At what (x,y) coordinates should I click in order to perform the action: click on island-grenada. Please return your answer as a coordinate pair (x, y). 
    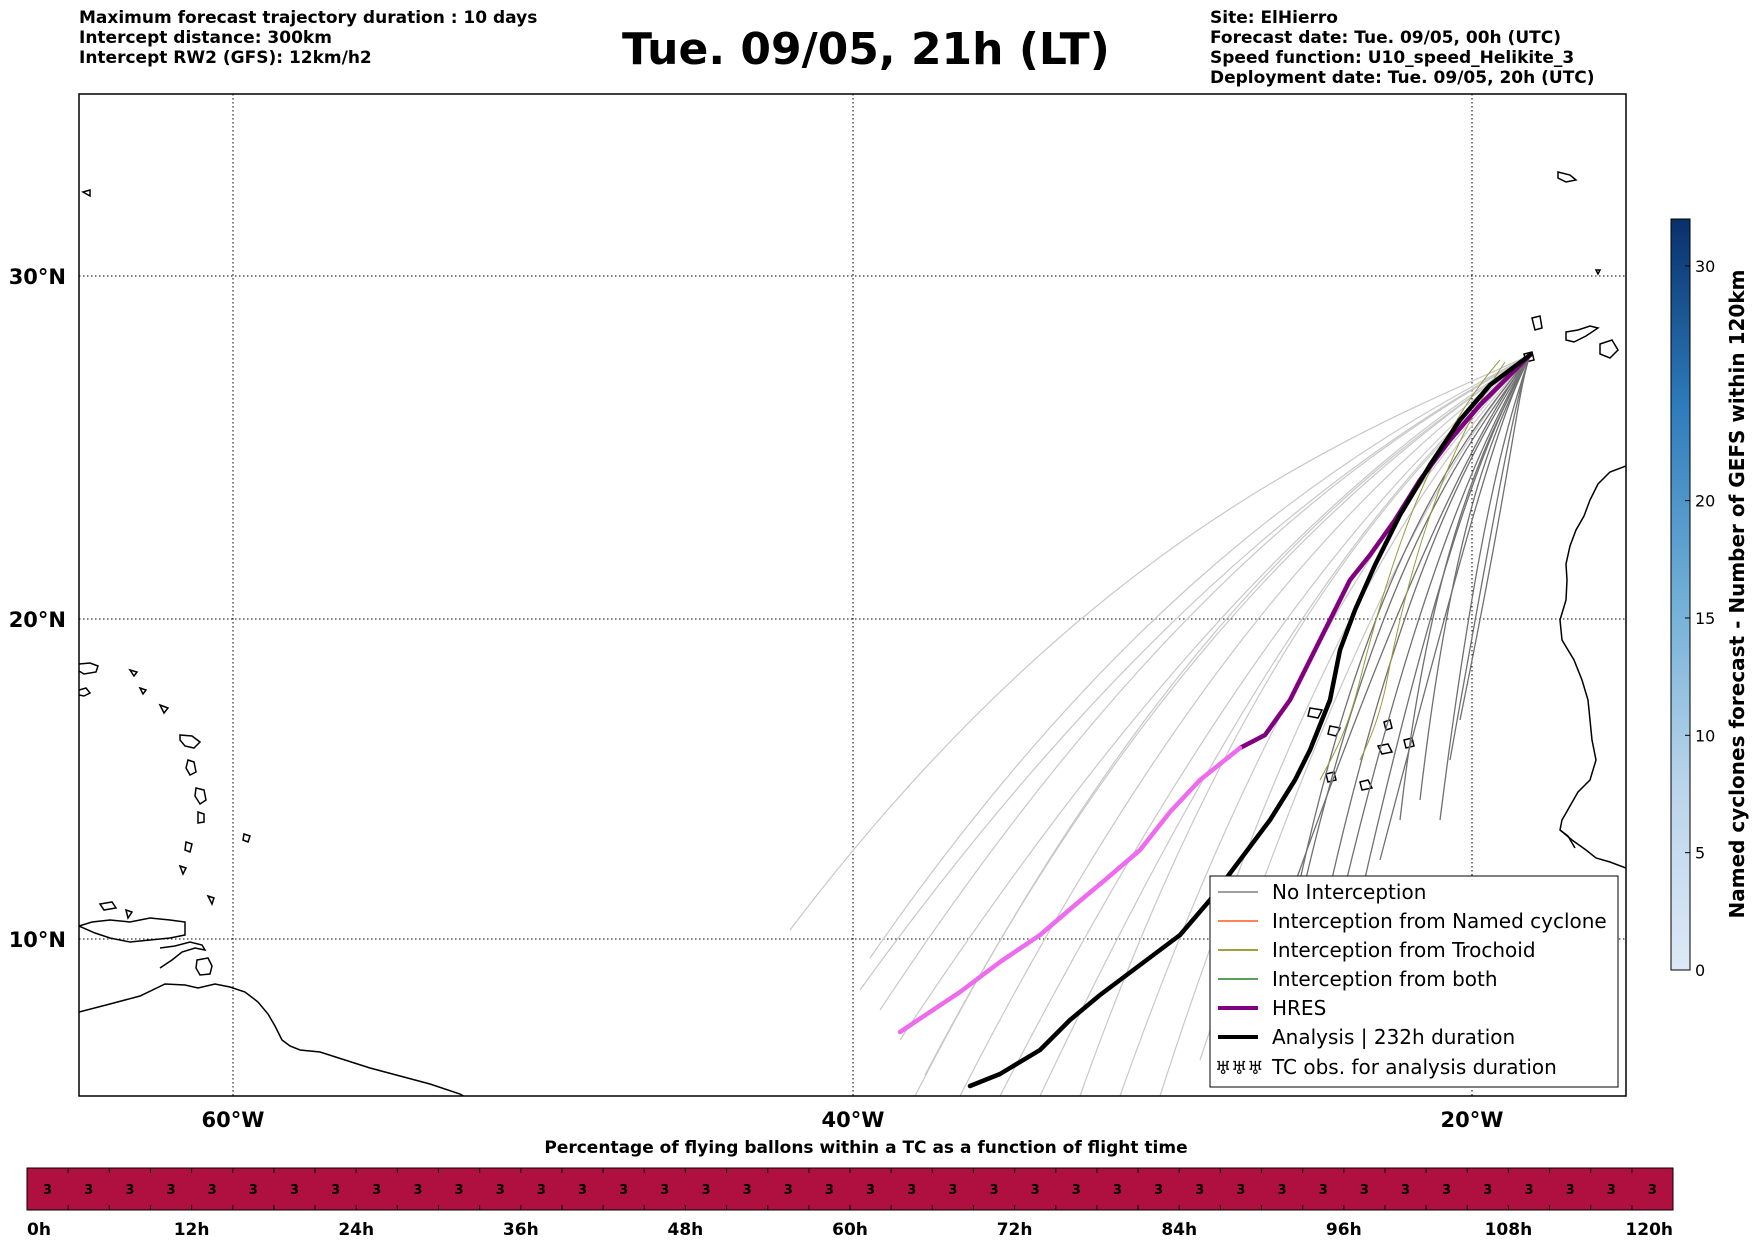
    Looking at the image, I should click on (188, 847).